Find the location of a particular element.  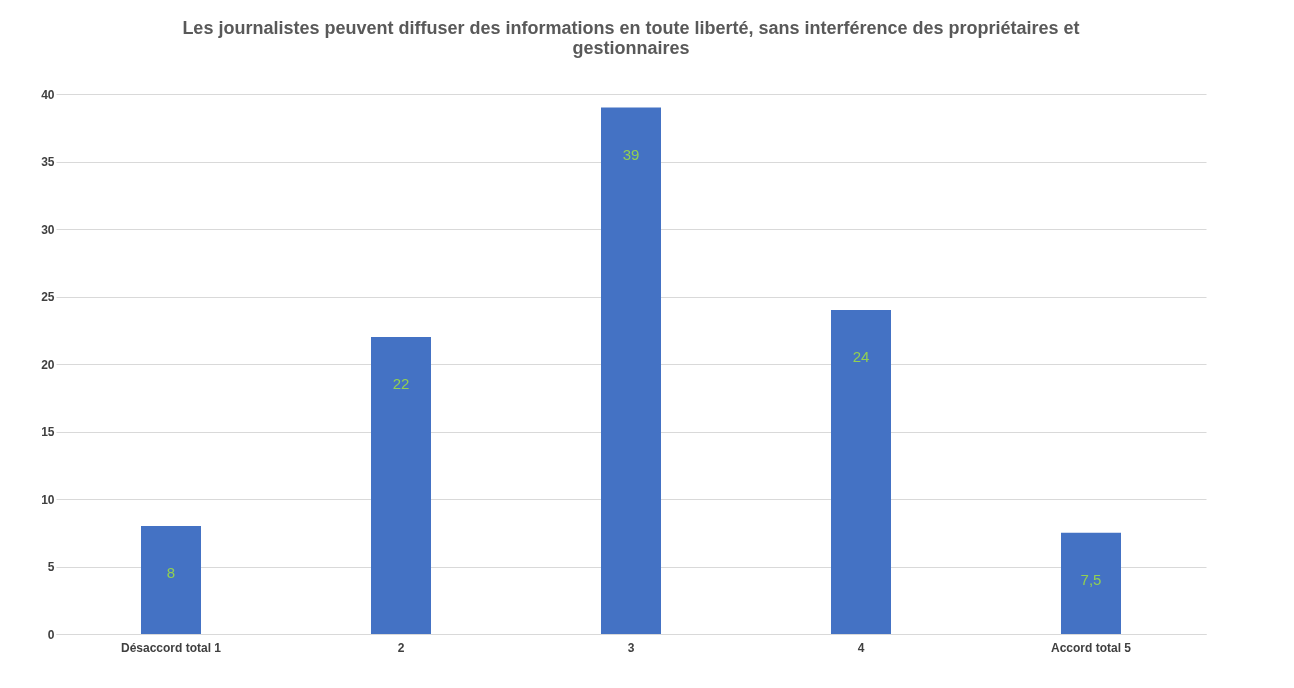

y-tick-label: 0 is located at coordinates (51, 634).